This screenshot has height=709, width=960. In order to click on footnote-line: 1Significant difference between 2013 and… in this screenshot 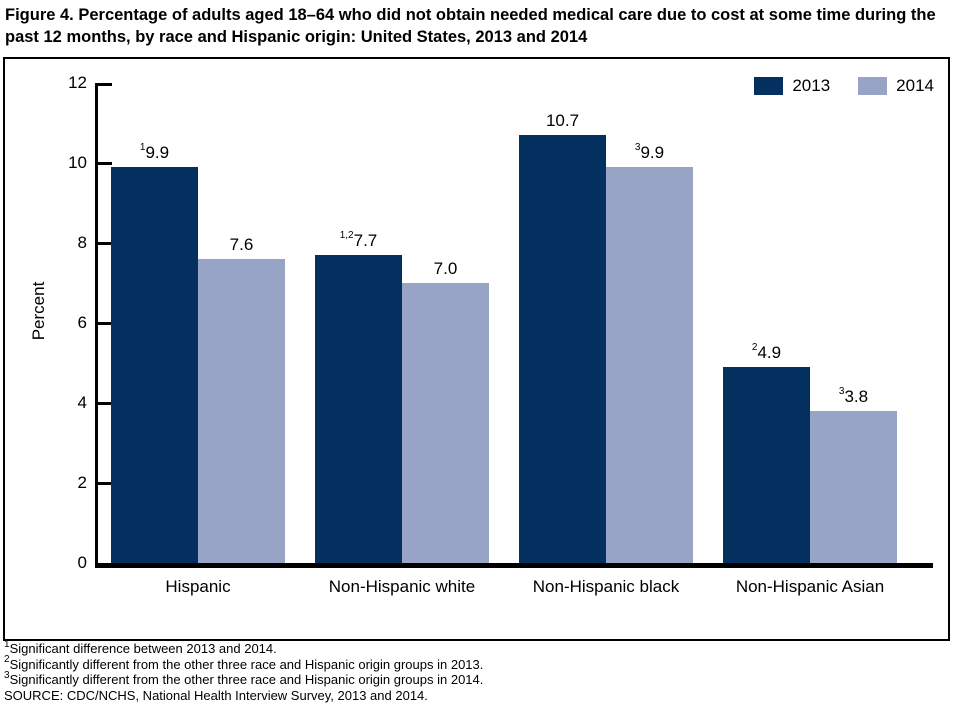, I will do `click(140, 647)`.